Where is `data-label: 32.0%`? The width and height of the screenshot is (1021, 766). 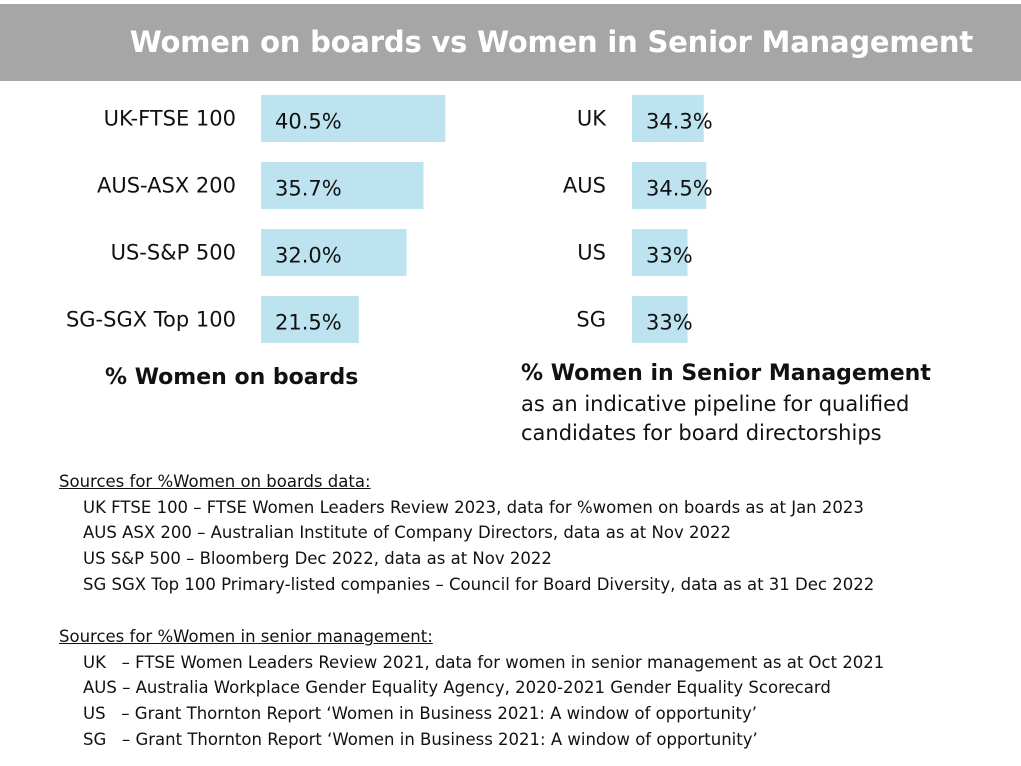 data-label: 32.0% is located at coordinates (308, 256).